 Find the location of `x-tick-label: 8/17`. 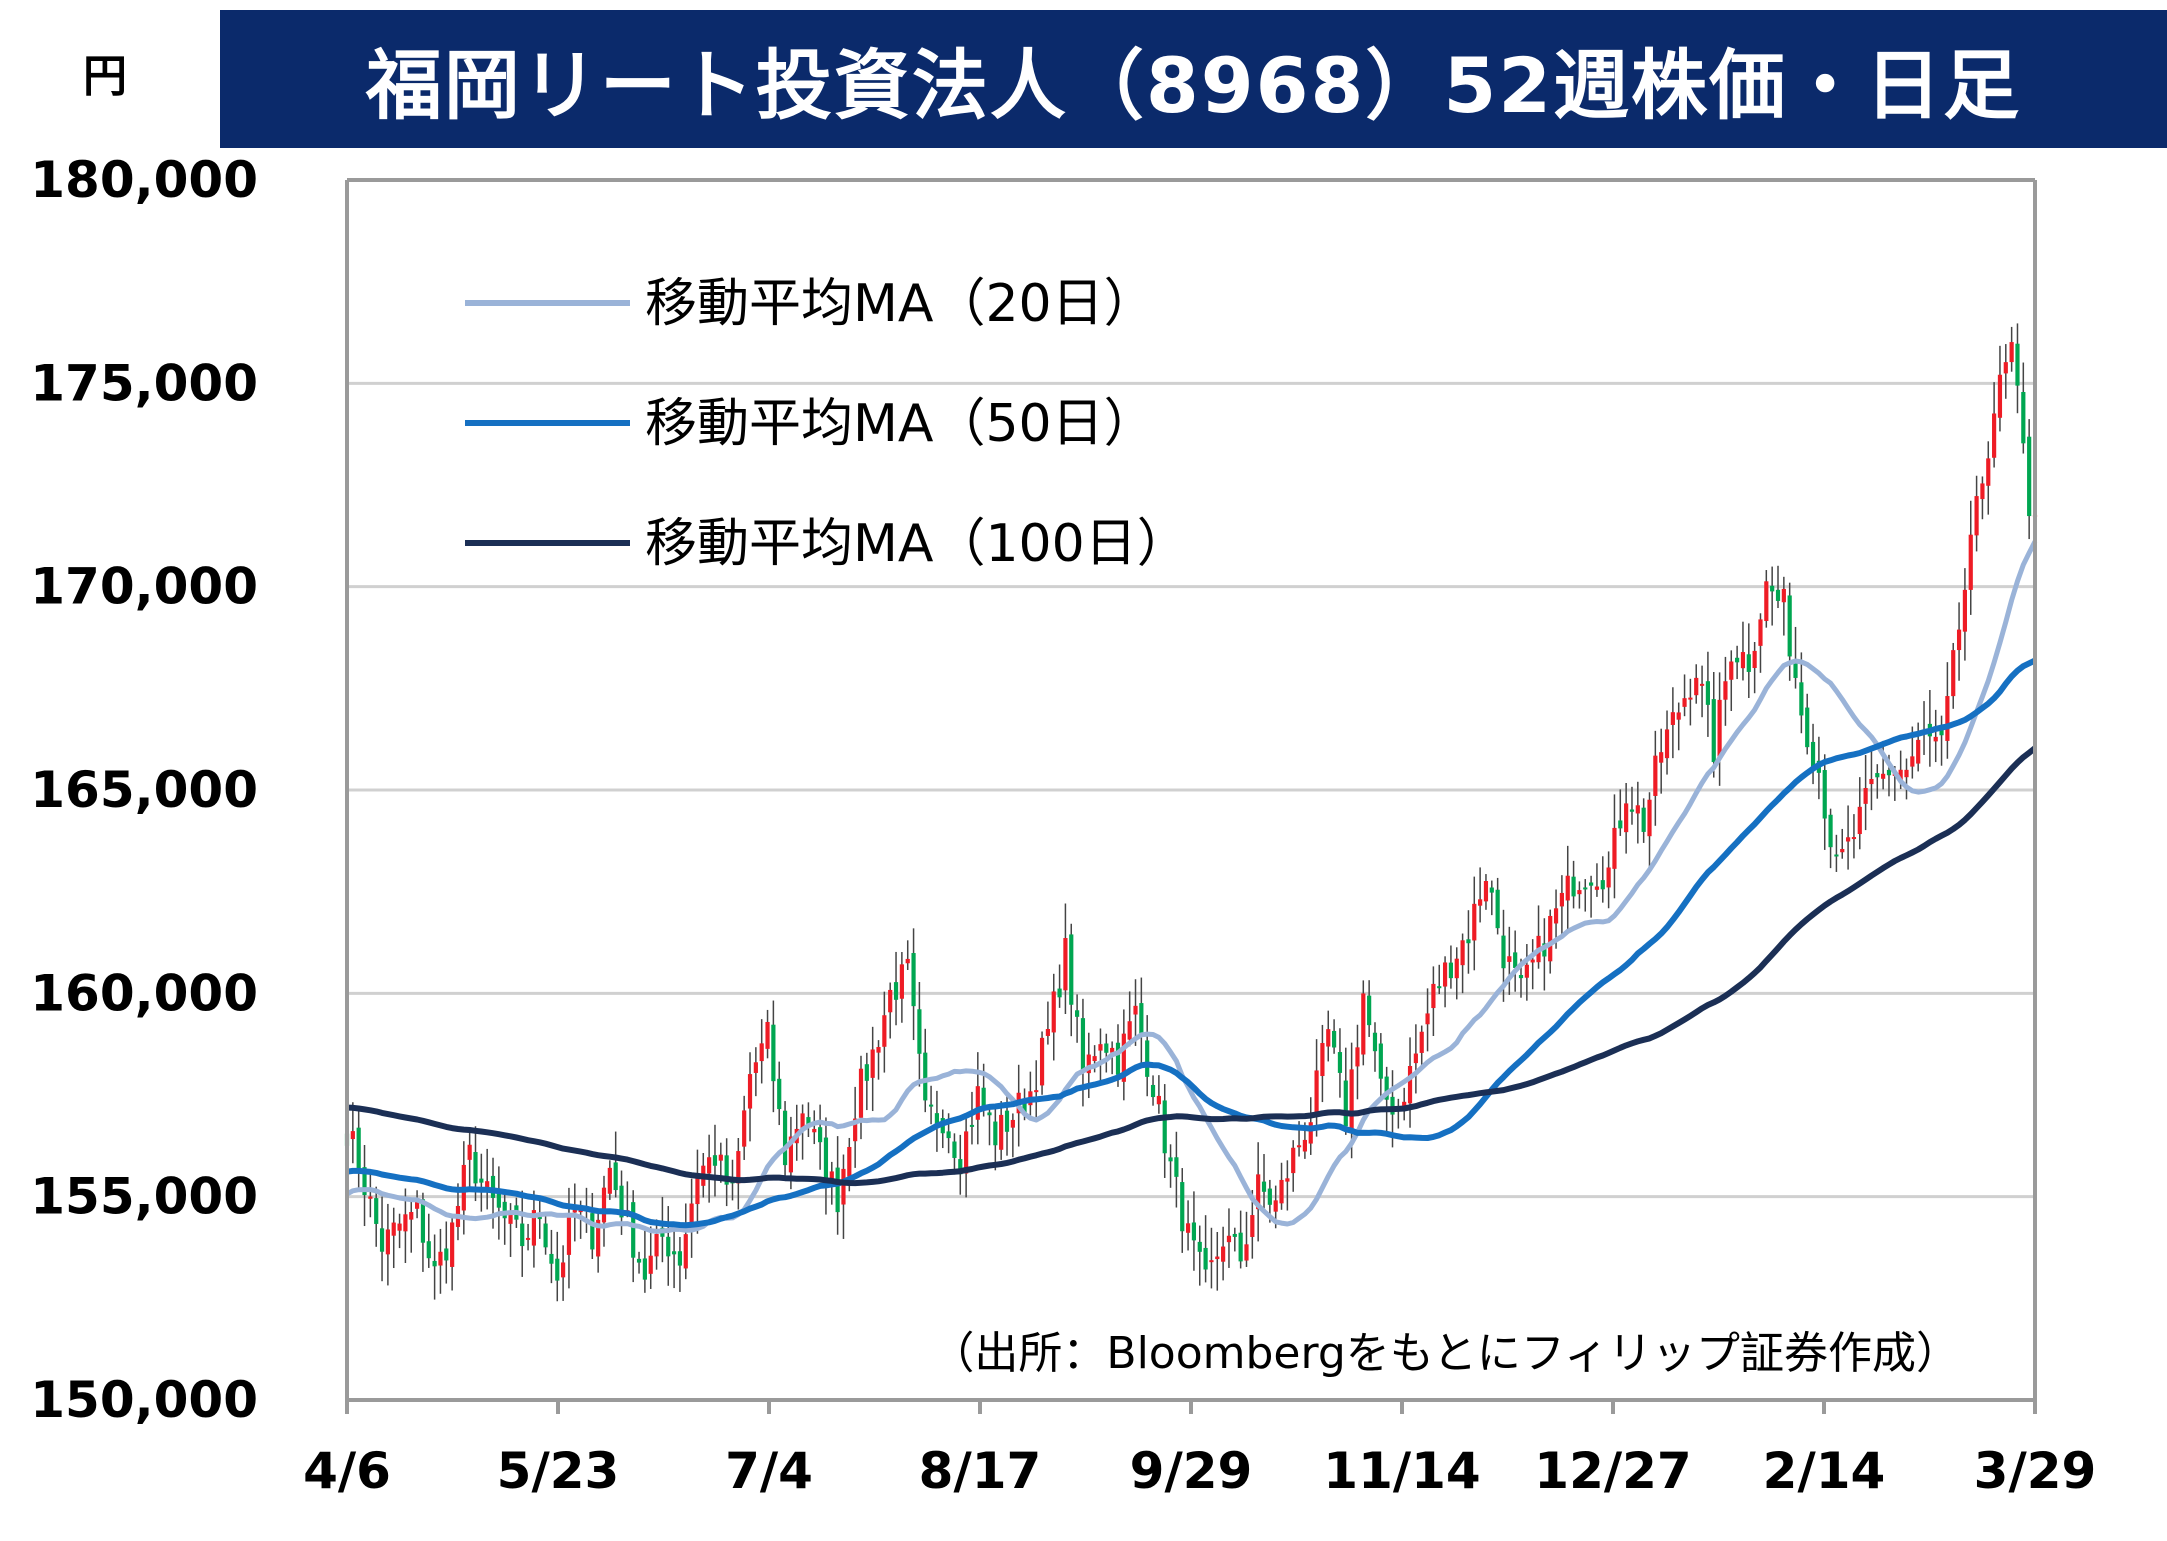

x-tick-label: 8/17 is located at coordinates (980, 1471).